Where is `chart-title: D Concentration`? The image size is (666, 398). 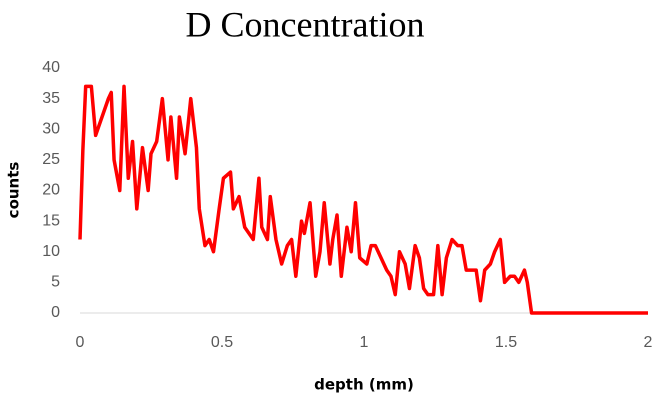 chart-title: D Concentration is located at coordinates (305, 24).